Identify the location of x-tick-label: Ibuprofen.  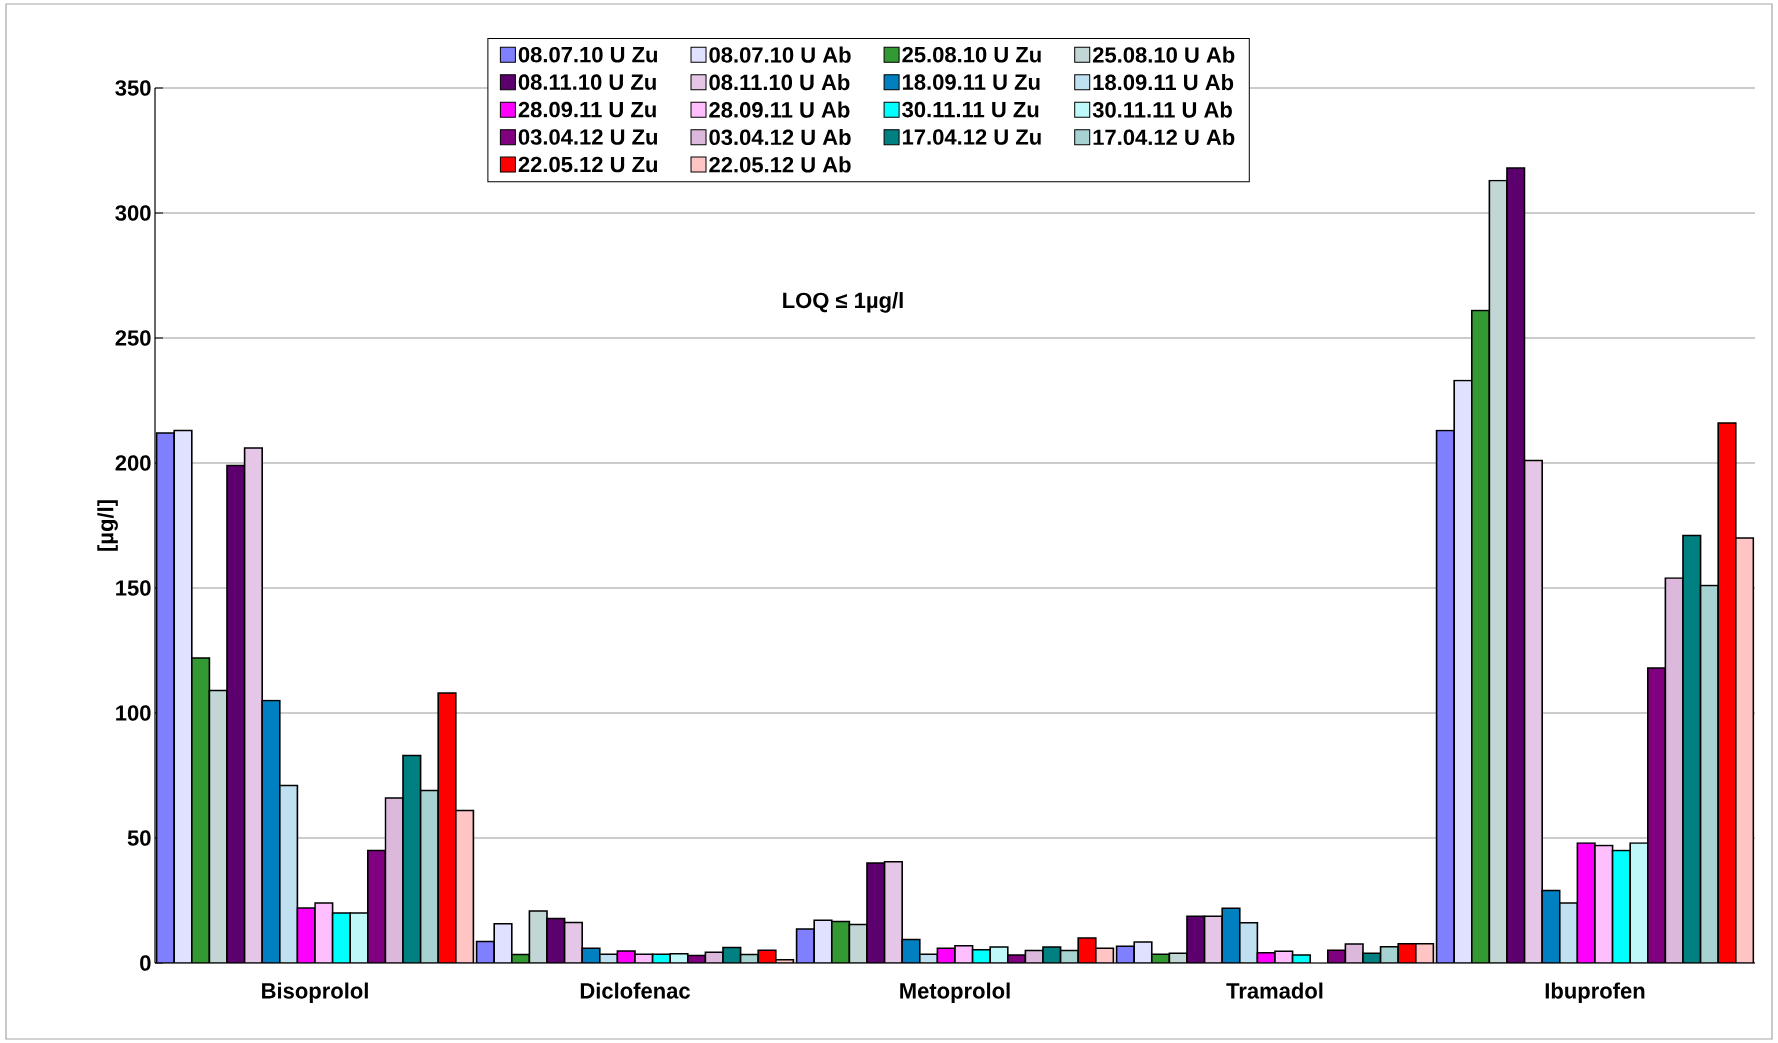
(1595, 993).